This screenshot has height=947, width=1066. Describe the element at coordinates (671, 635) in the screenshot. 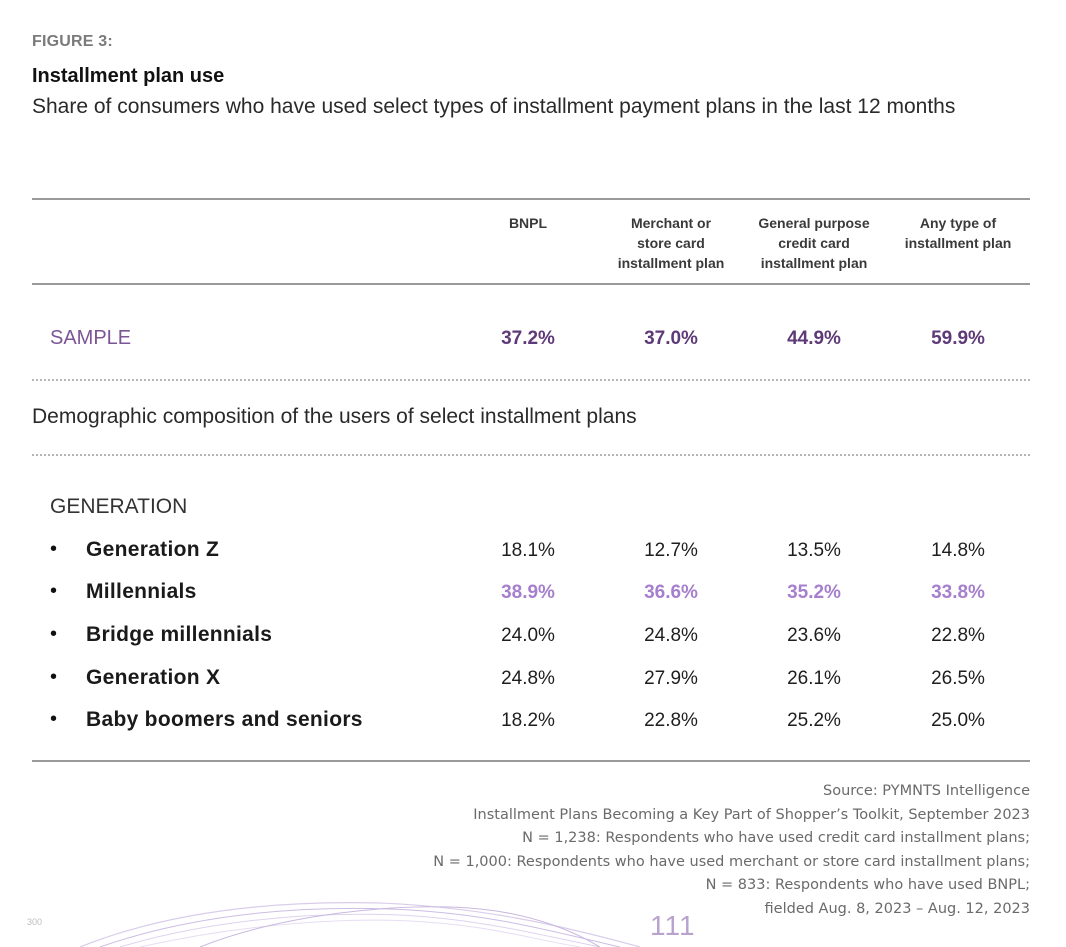

I see `cell-merchant: 24.8%` at that location.